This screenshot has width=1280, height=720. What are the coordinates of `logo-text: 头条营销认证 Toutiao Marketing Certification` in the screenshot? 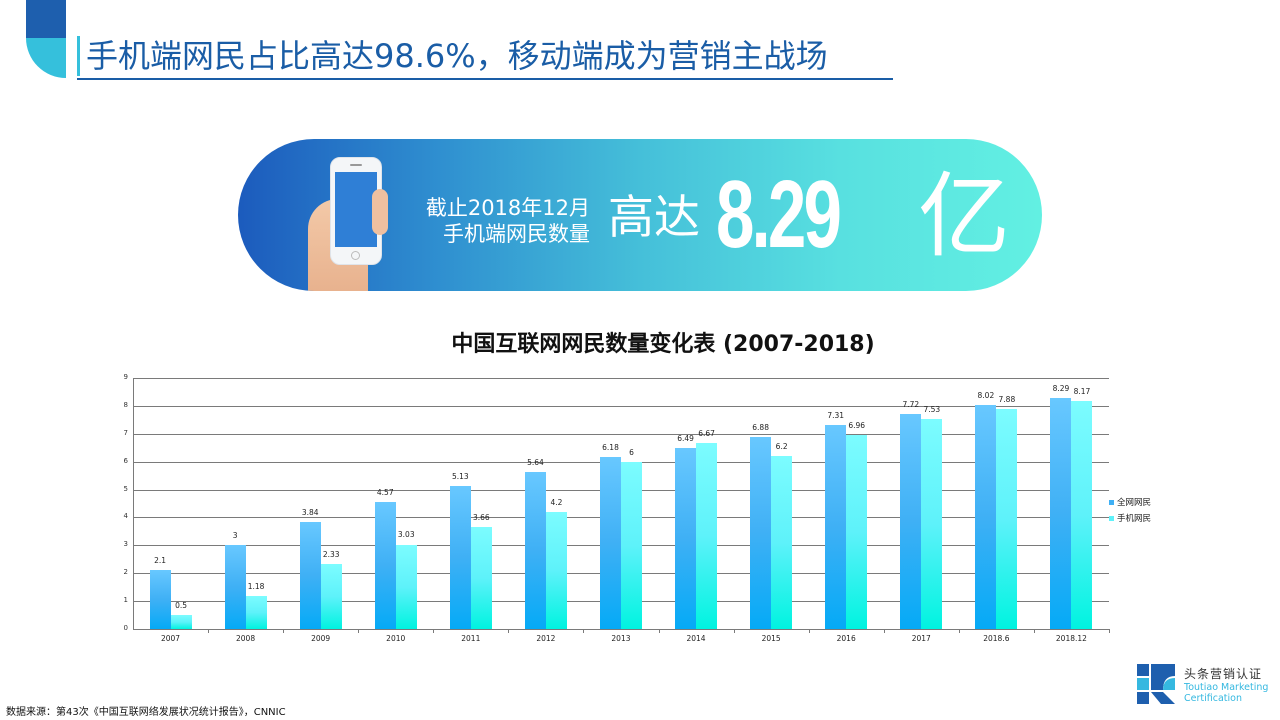 It's located at (1226, 685).